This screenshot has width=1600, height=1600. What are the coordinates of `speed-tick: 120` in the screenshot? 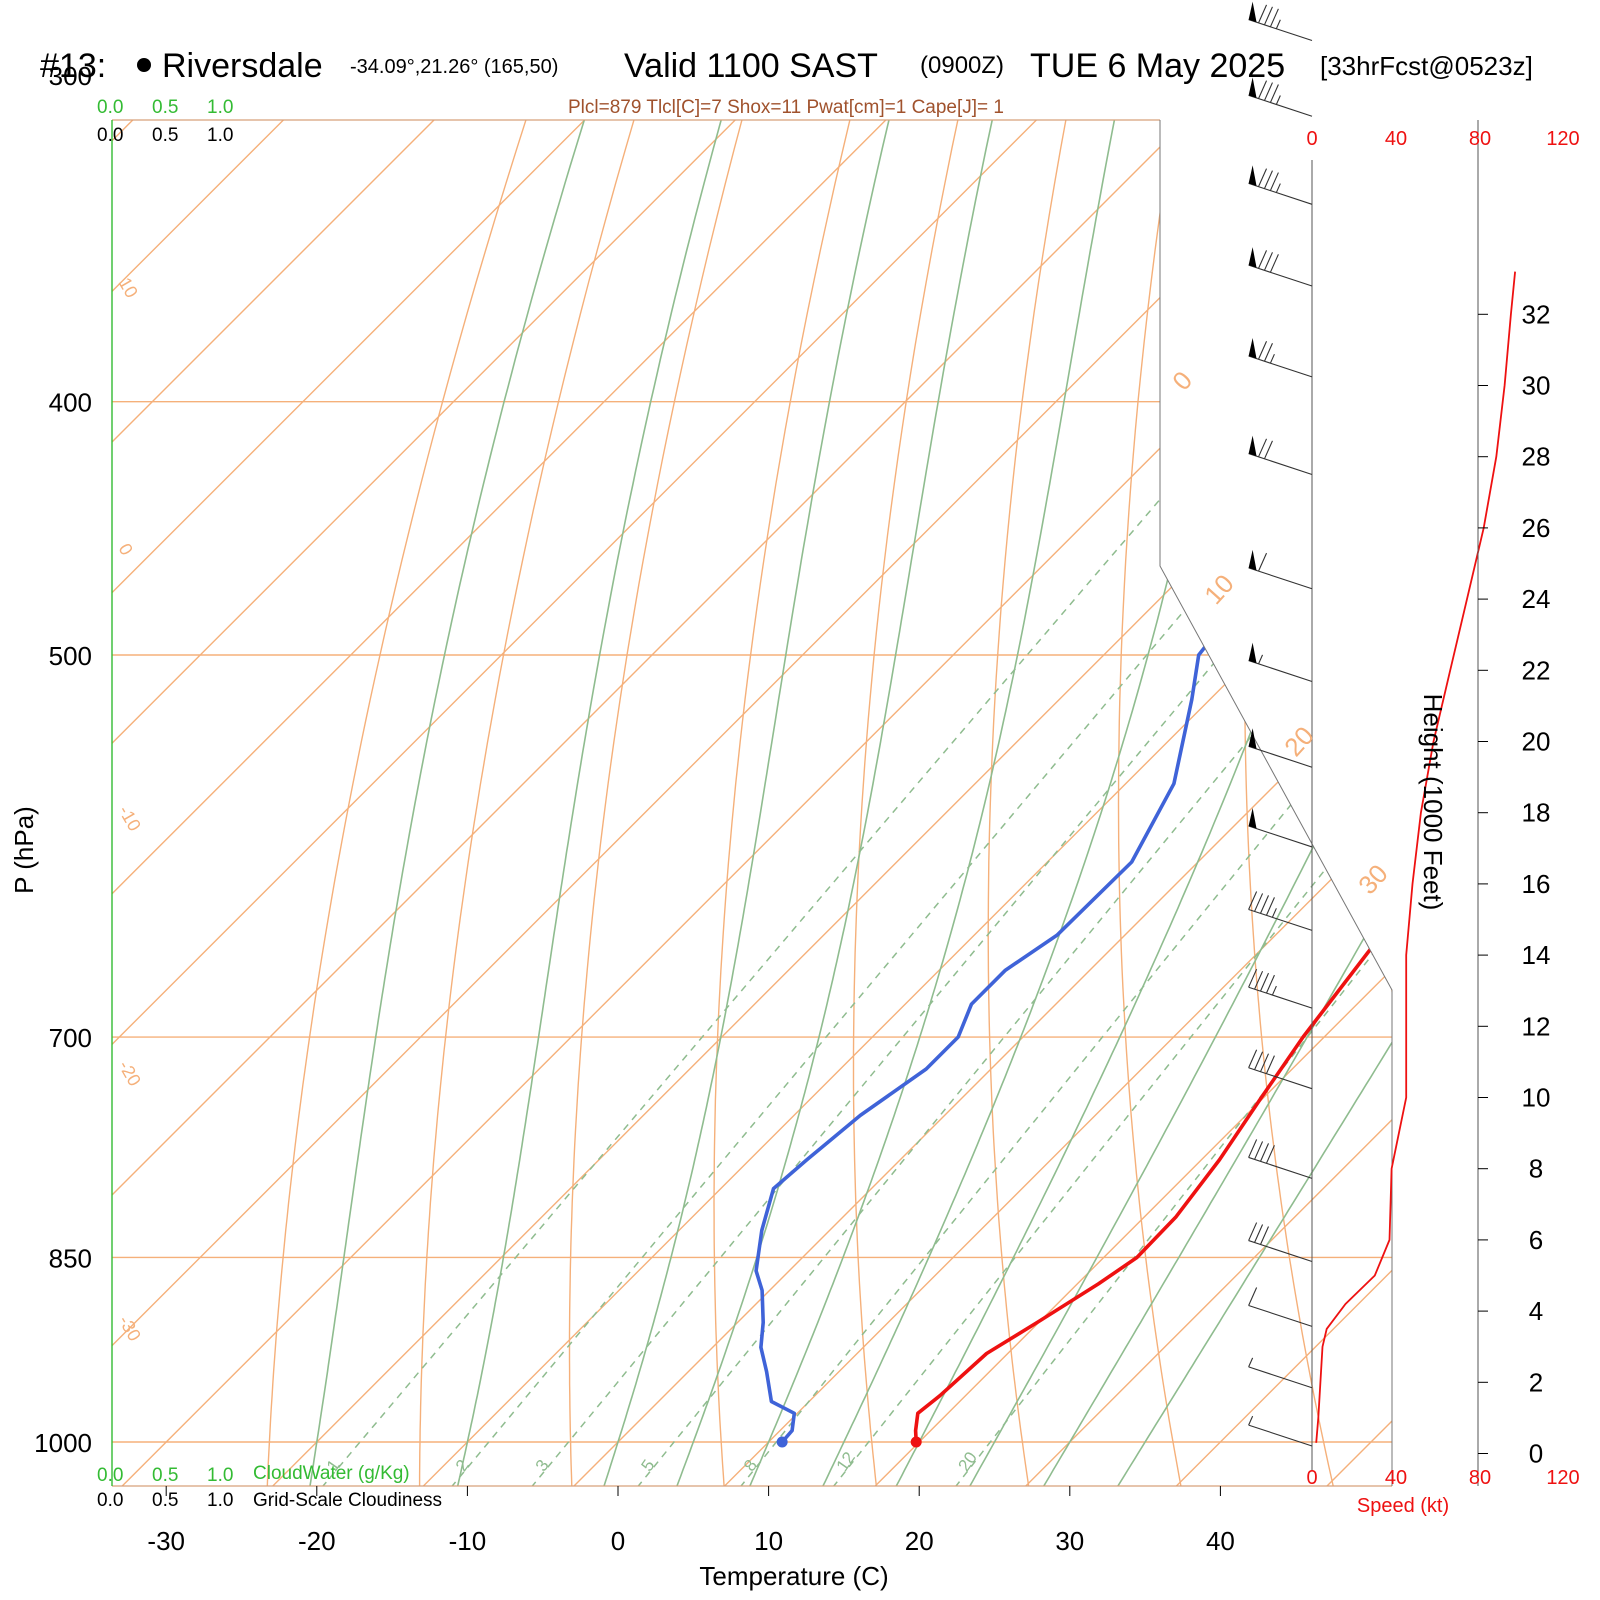 It's located at (1562, 139).